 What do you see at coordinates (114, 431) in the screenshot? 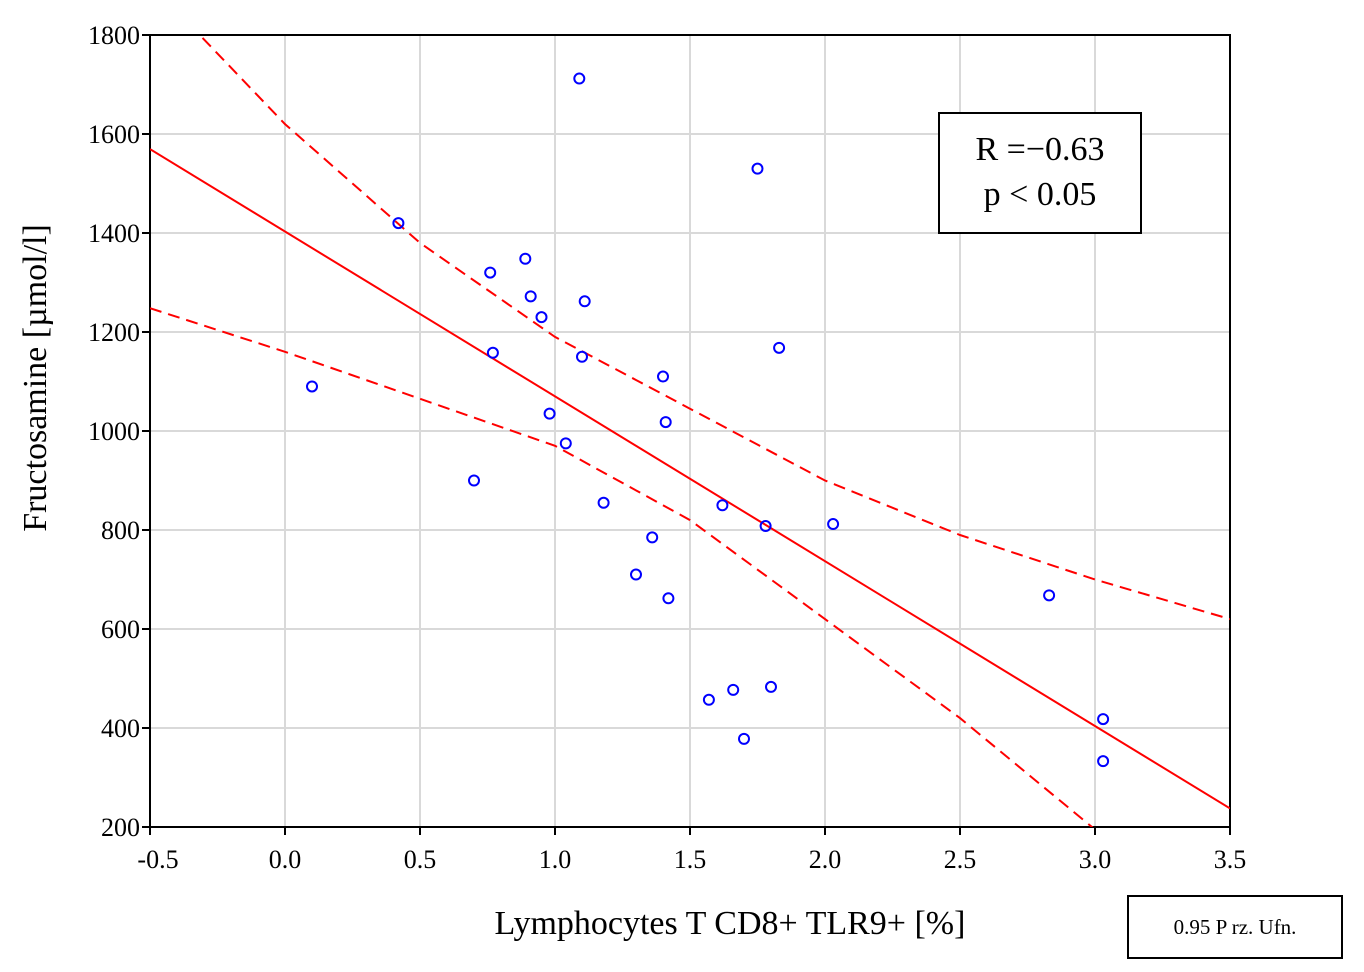
I see `y-tick-label: 1000` at bounding box center [114, 431].